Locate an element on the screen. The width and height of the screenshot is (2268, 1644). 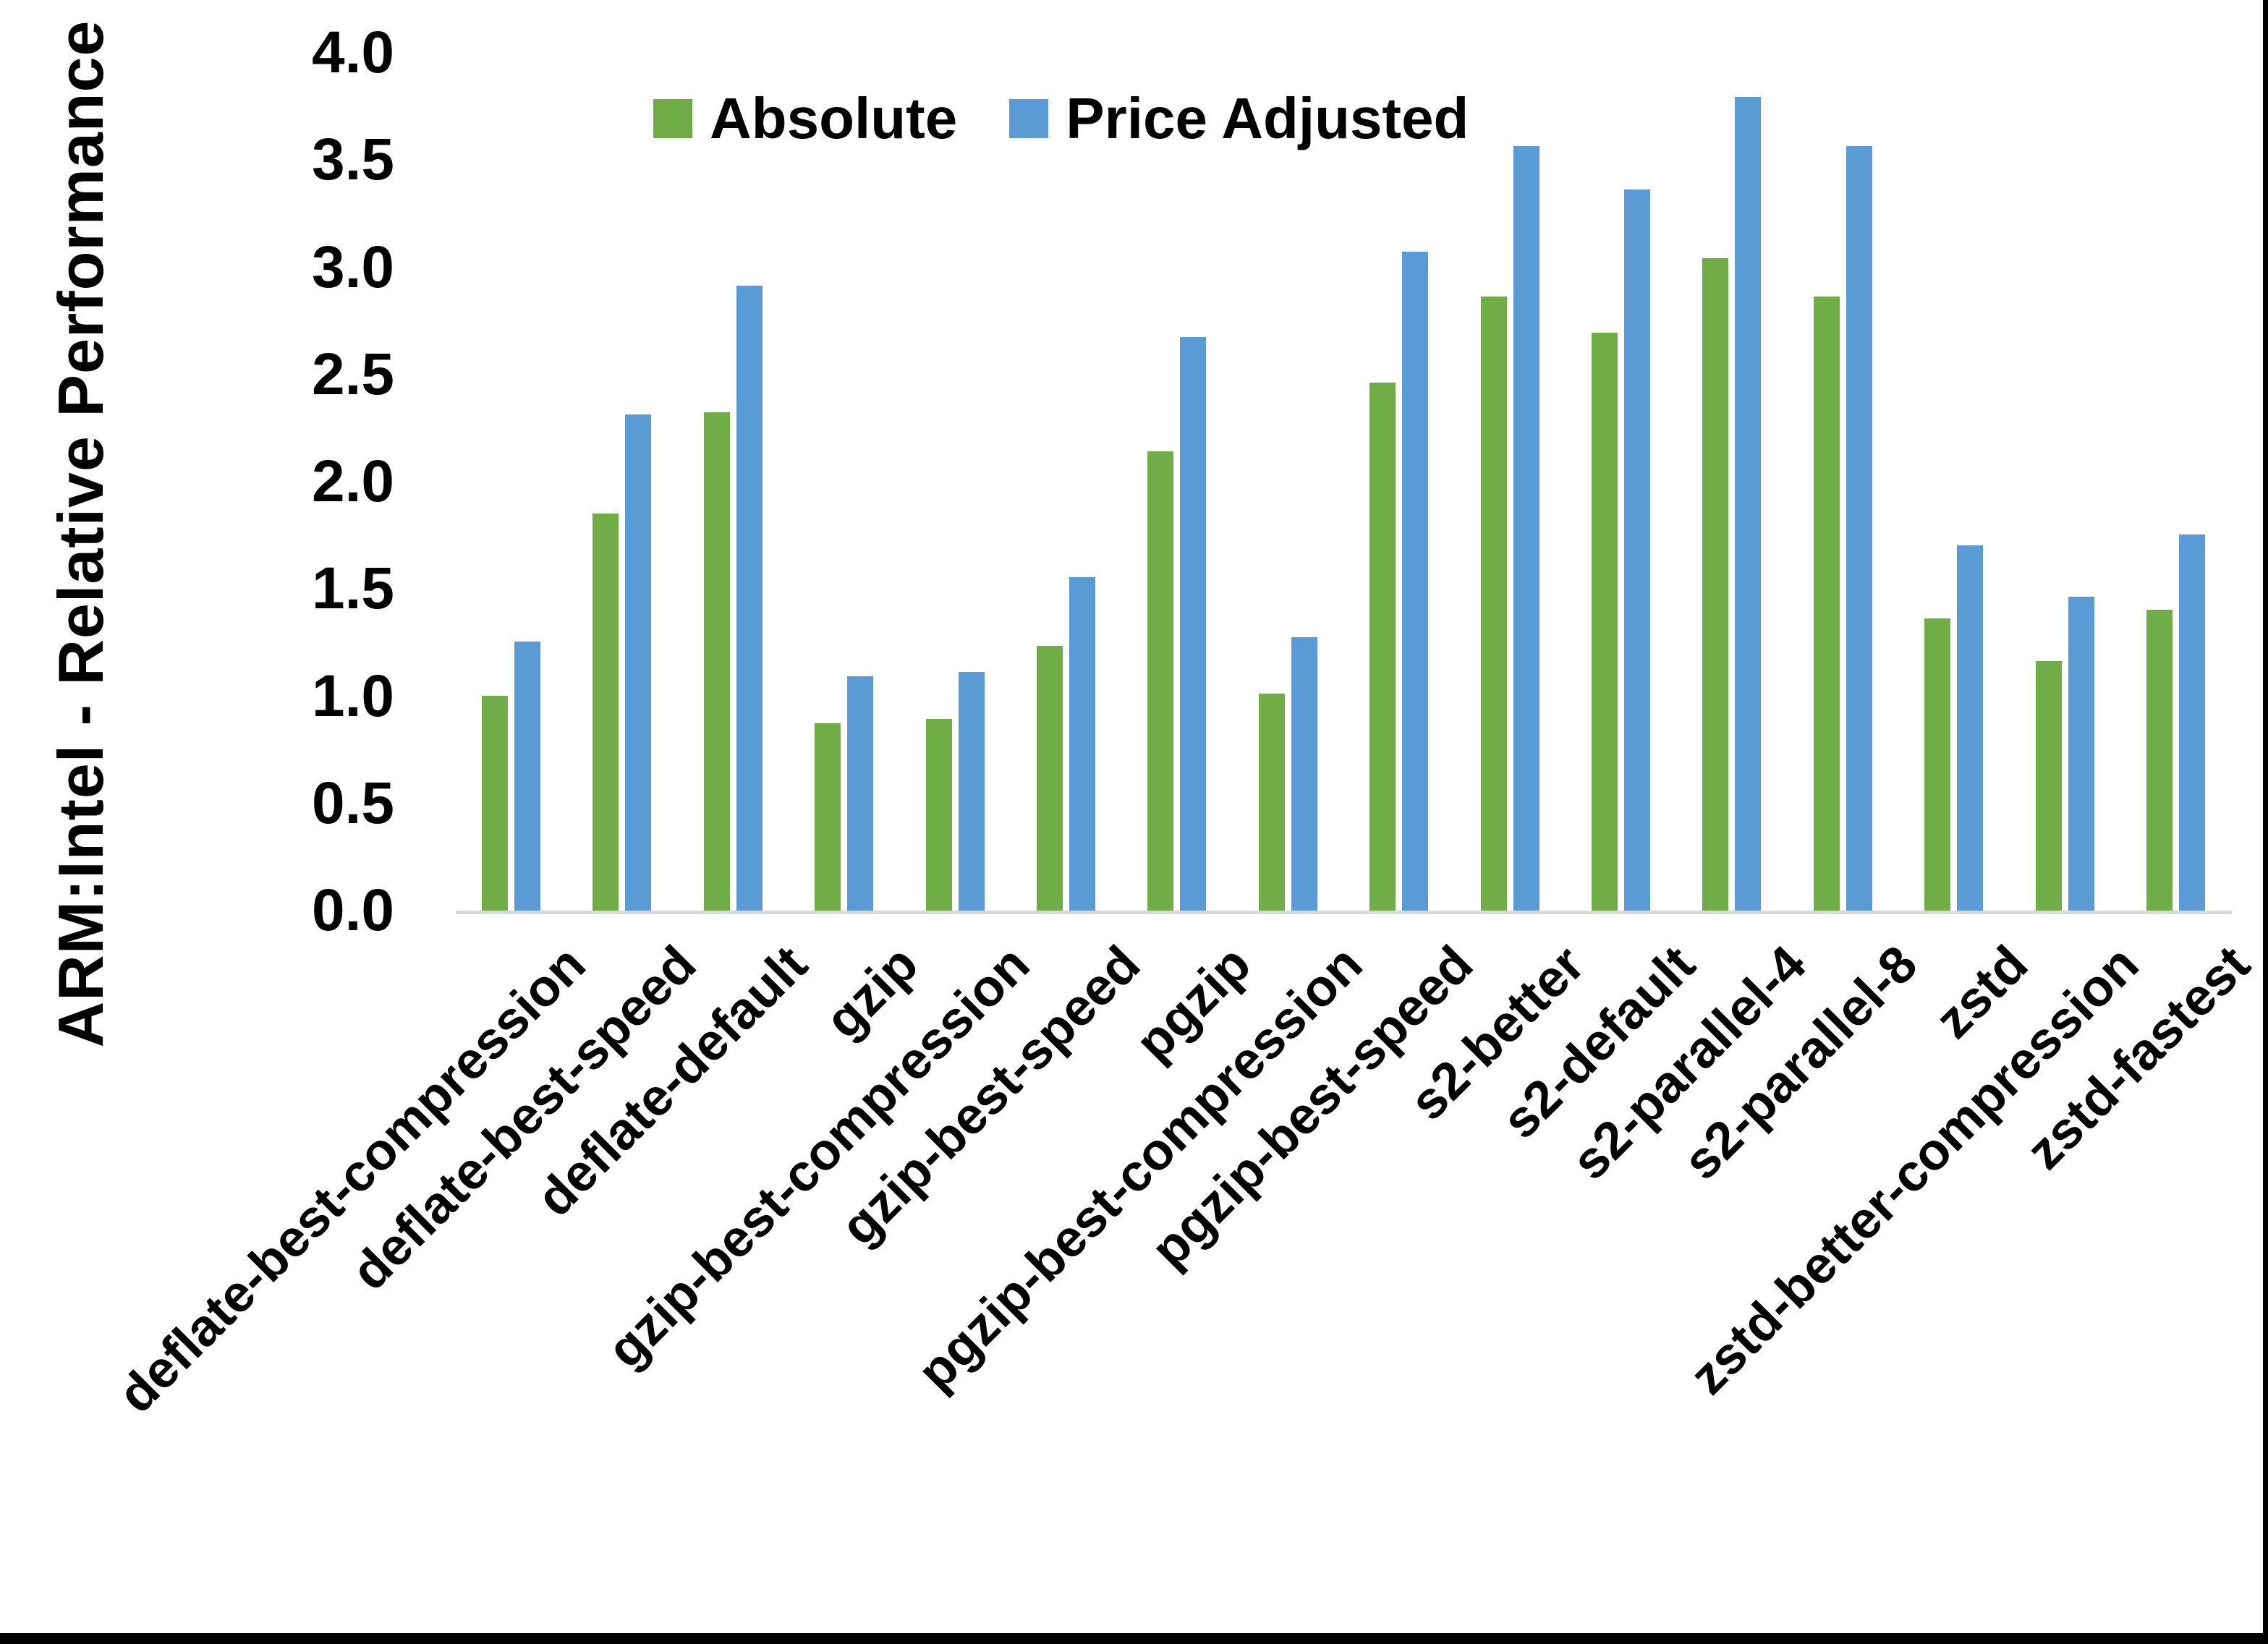
y-axis-title: ARM:Intel - Relative Performance is located at coordinates (80, 534).